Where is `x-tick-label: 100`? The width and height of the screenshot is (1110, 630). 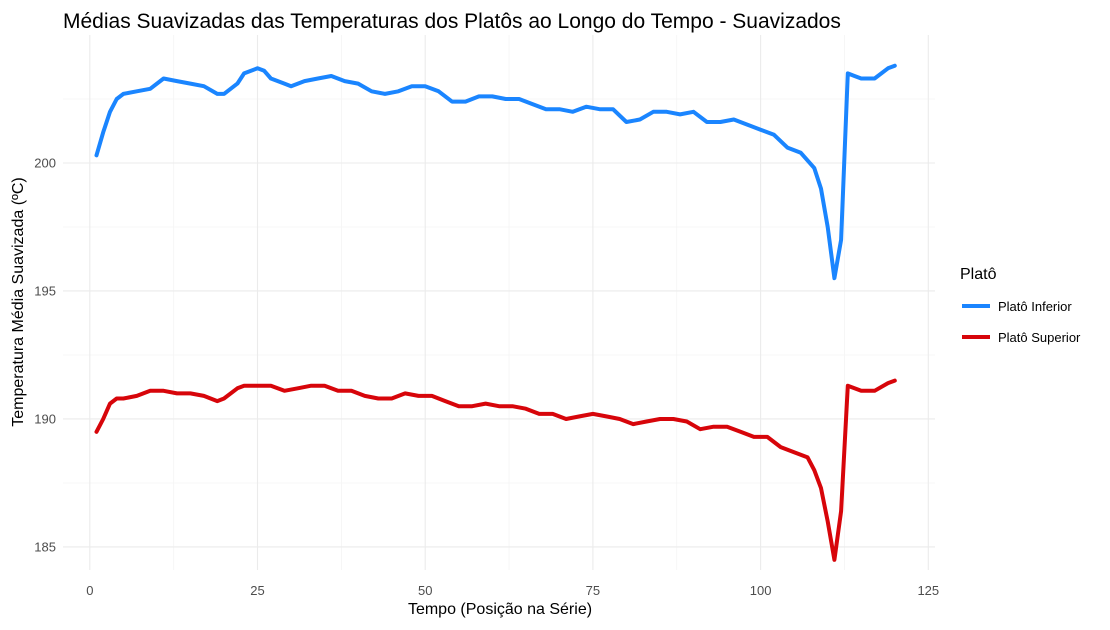
x-tick-label: 100 is located at coordinates (761, 590).